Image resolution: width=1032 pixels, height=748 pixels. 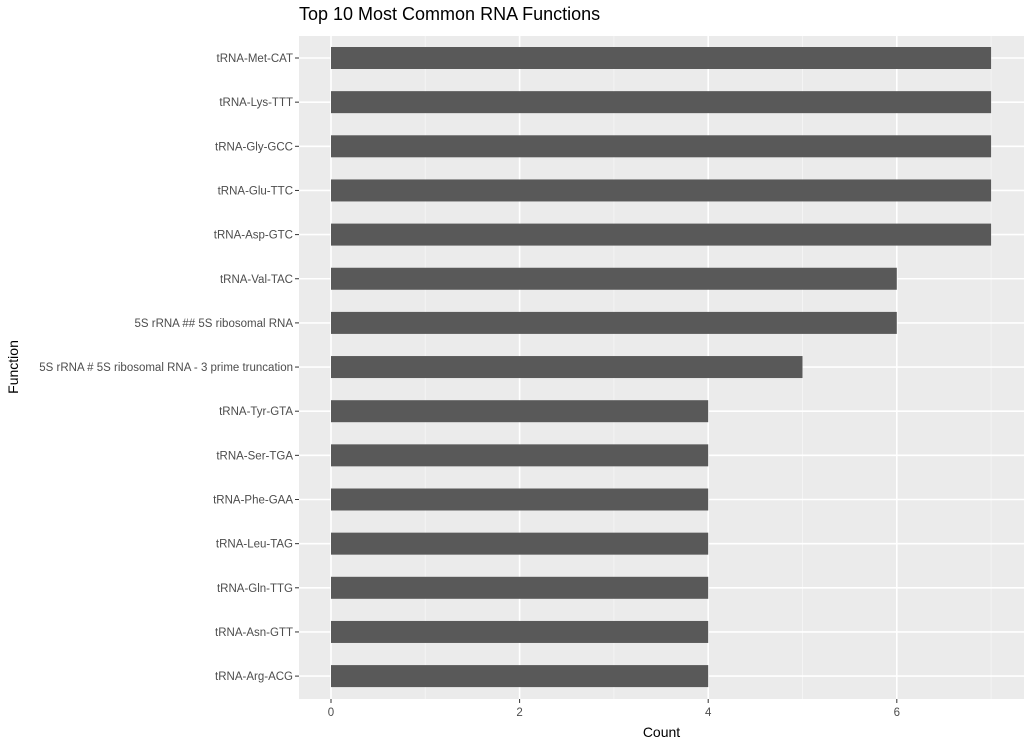 I want to click on y-tick-label: tRNA-Asp-GTC, so click(x=253, y=236).